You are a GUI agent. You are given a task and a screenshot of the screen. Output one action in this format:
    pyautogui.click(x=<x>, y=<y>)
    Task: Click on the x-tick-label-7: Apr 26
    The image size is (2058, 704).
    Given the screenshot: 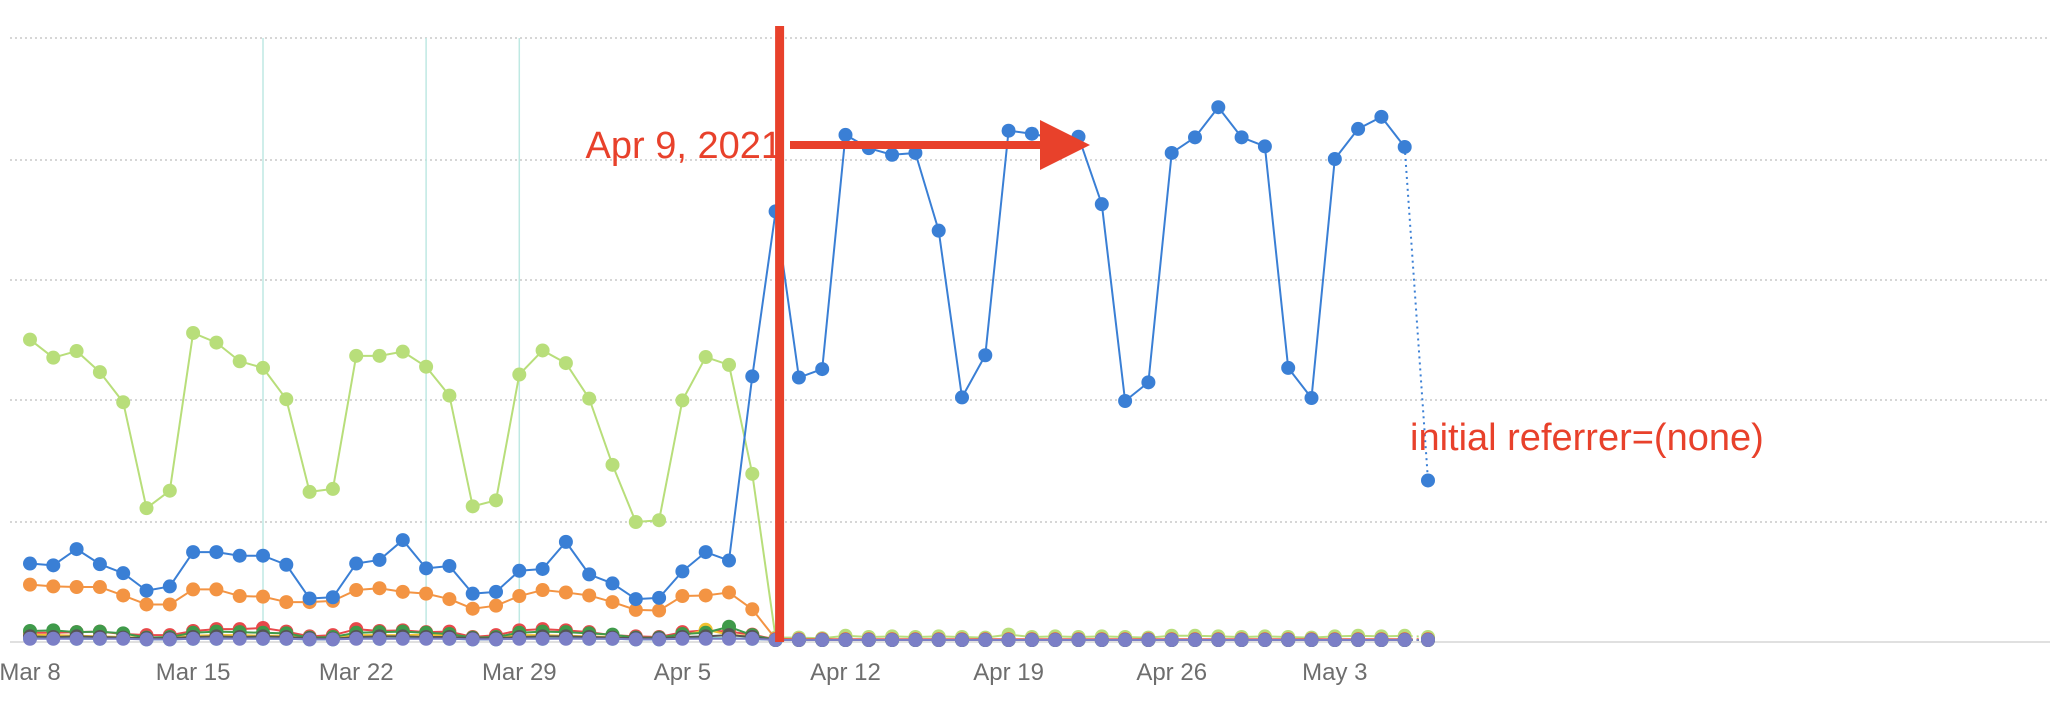 What is the action you would take?
    pyautogui.click(x=1171, y=672)
    